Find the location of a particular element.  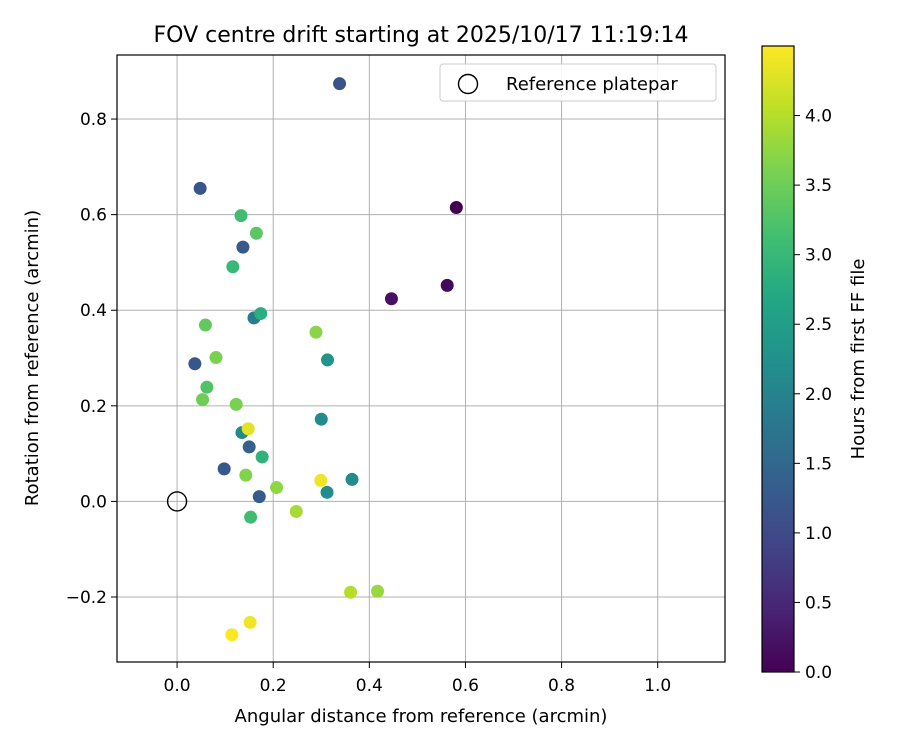

colorbar-tick-label: 2.0 is located at coordinates (818, 395).